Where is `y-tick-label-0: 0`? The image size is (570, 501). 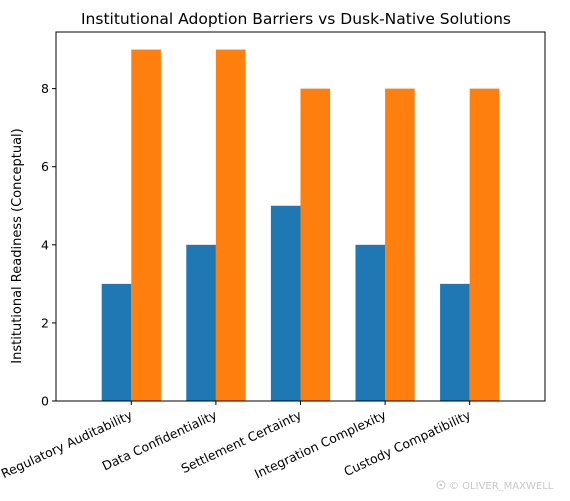 y-tick-label-0: 0 is located at coordinates (45, 401).